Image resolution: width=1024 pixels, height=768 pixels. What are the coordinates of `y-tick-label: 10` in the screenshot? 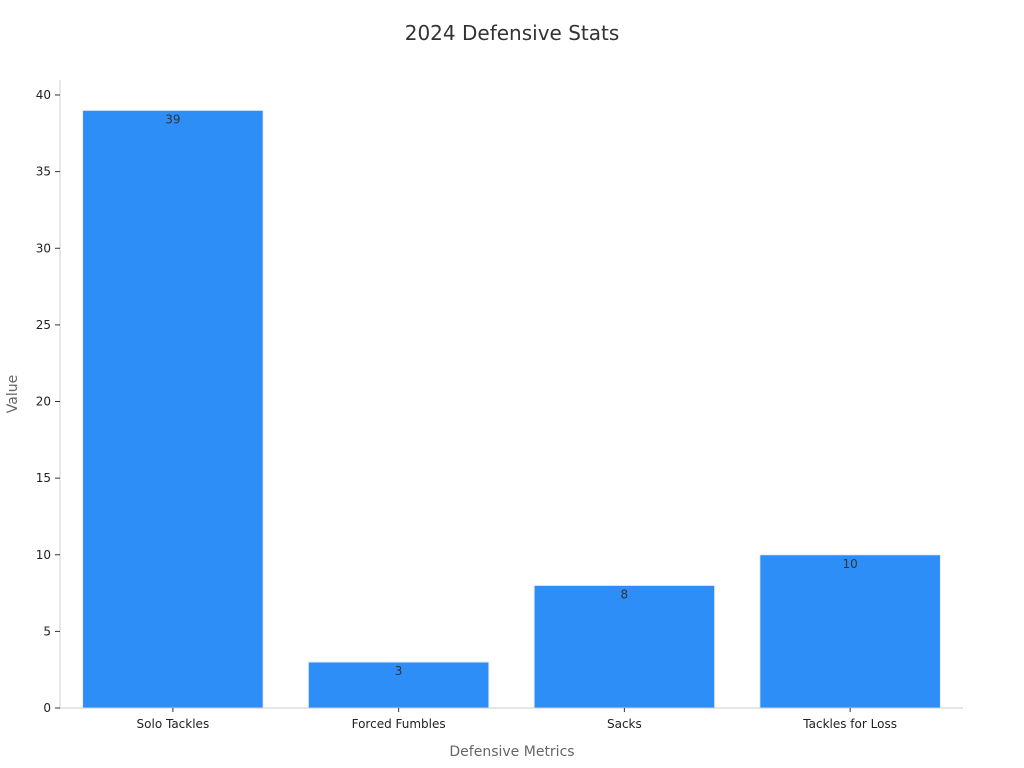 It's located at (43, 555).